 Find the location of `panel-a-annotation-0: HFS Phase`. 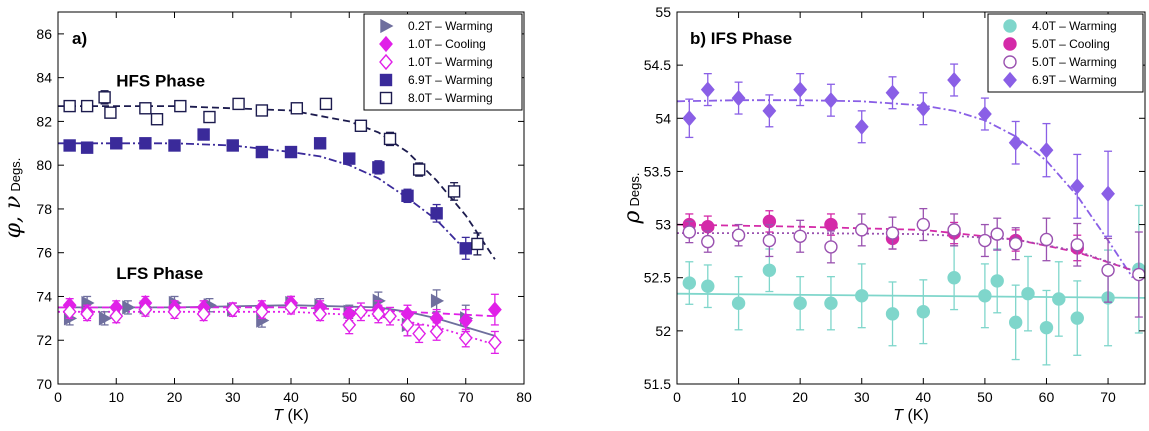

panel-a-annotation-0: HFS Phase is located at coordinates (160, 80).